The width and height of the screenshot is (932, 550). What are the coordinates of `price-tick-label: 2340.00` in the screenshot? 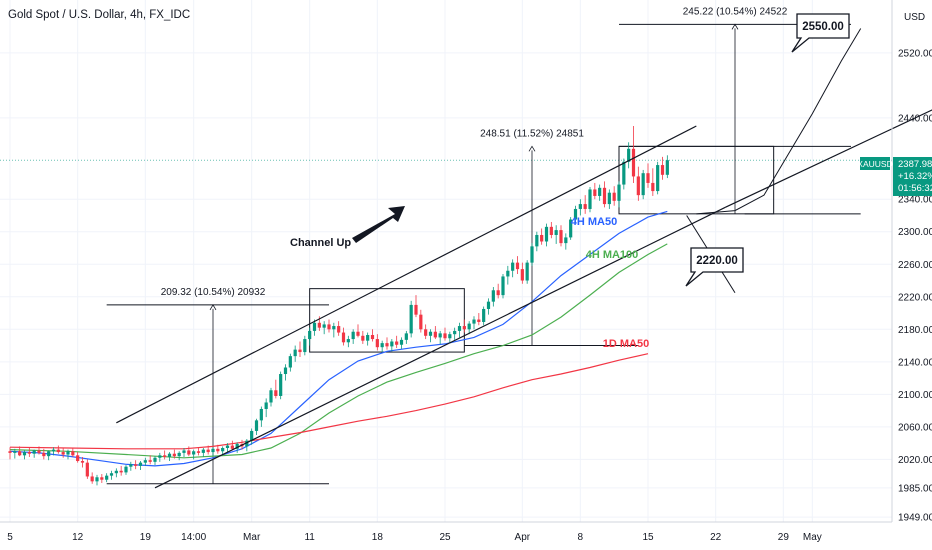 It's located at (915, 200).